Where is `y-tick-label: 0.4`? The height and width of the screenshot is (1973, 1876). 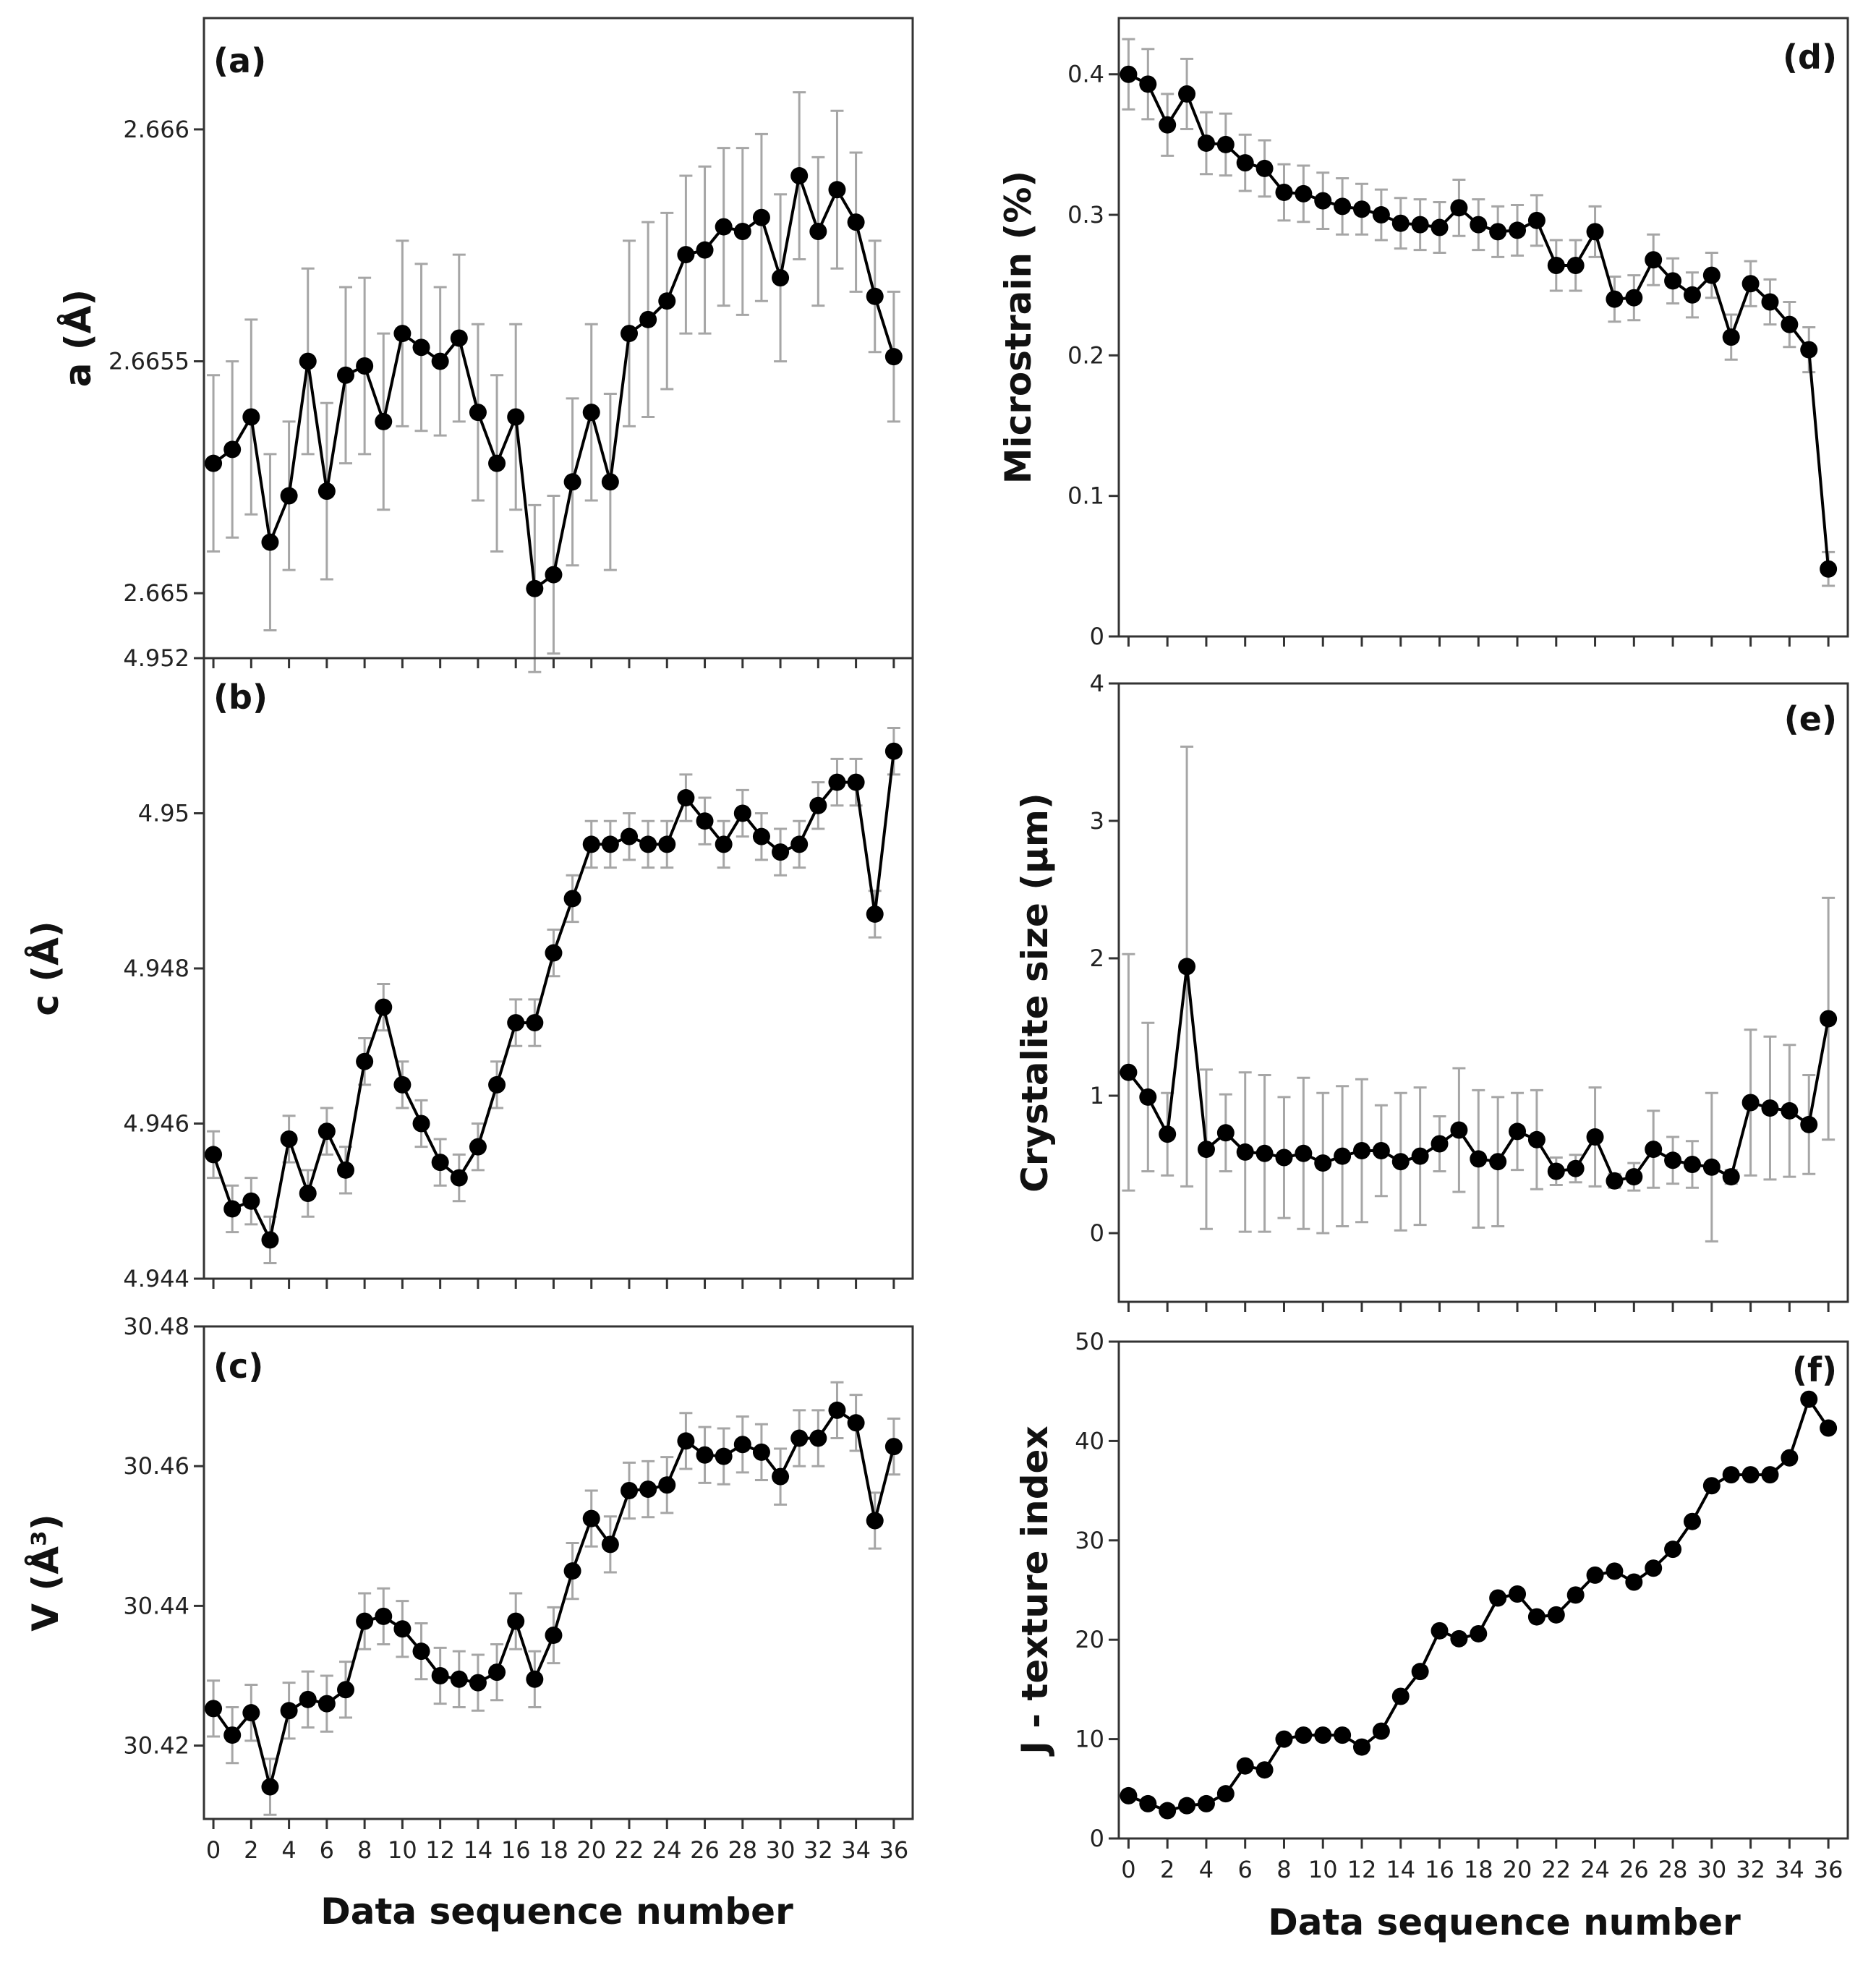 y-tick-label: 0.4 is located at coordinates (1085, 74).